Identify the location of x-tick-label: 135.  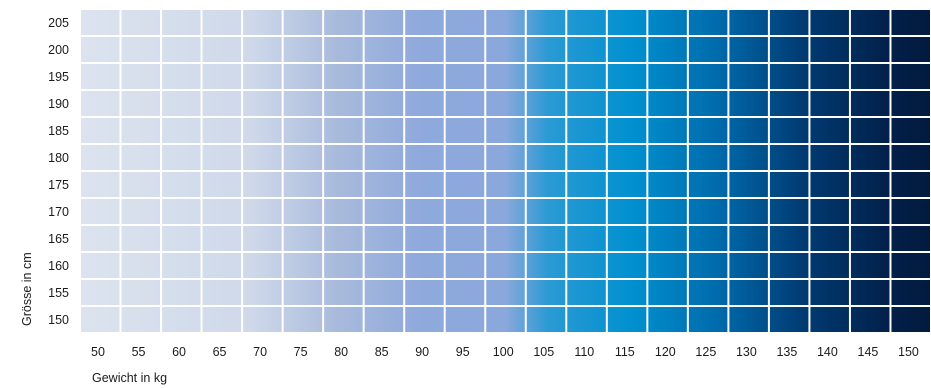
(786, 352).